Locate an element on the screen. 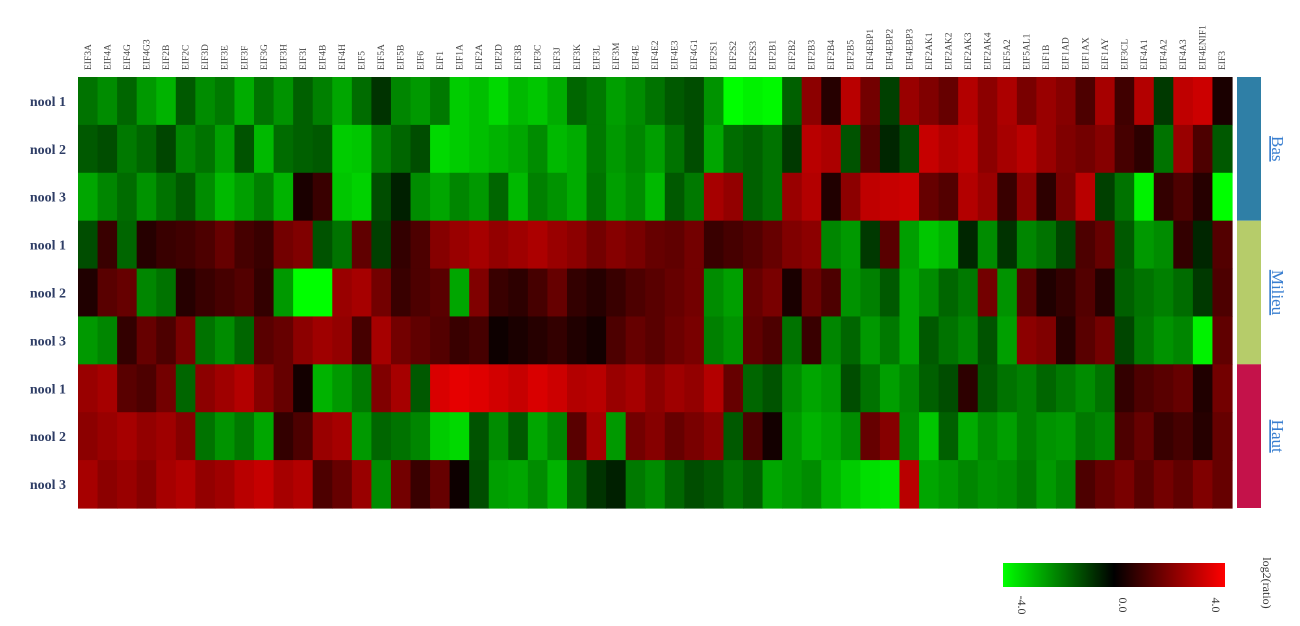 The image size is (1300, 626). column-label: EIF3CL is located at coordinates (1125, 54).